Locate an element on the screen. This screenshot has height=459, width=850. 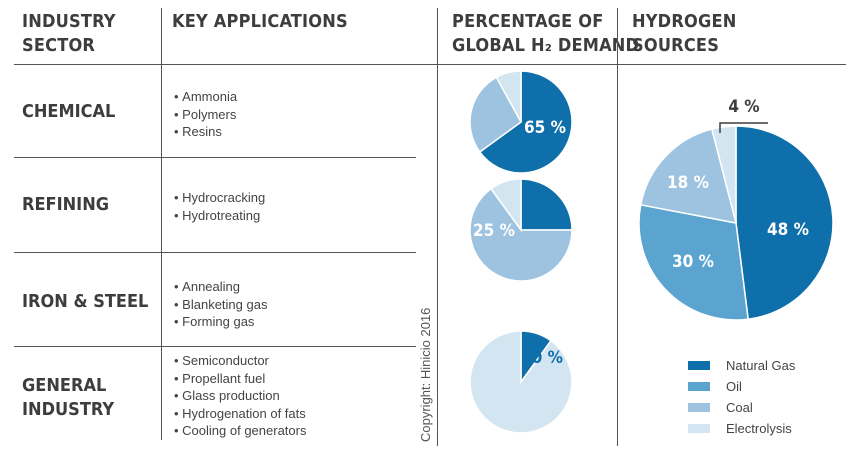
legend-swatch-coal is located at coordinates (699, 407).